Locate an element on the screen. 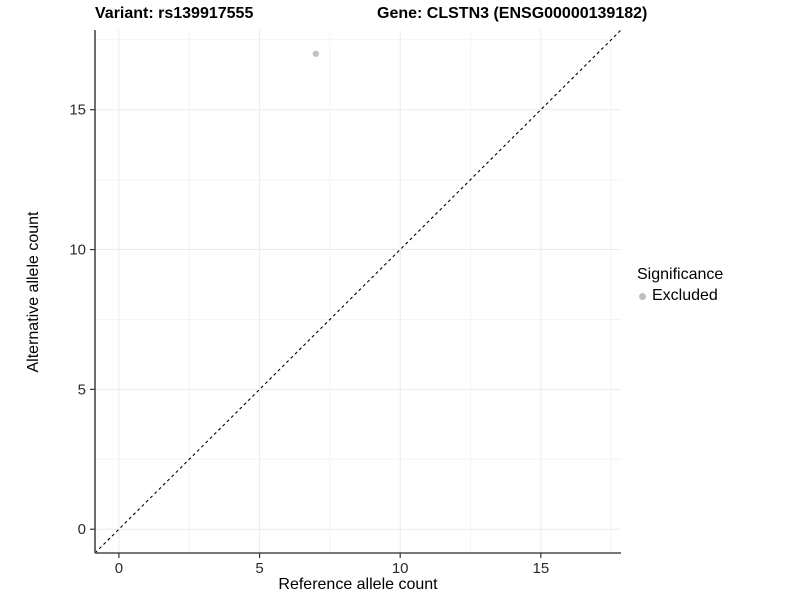 The width and height of the screenshot is (800, 600). y-tick-label: 15 is located at coordinates (77, 110).